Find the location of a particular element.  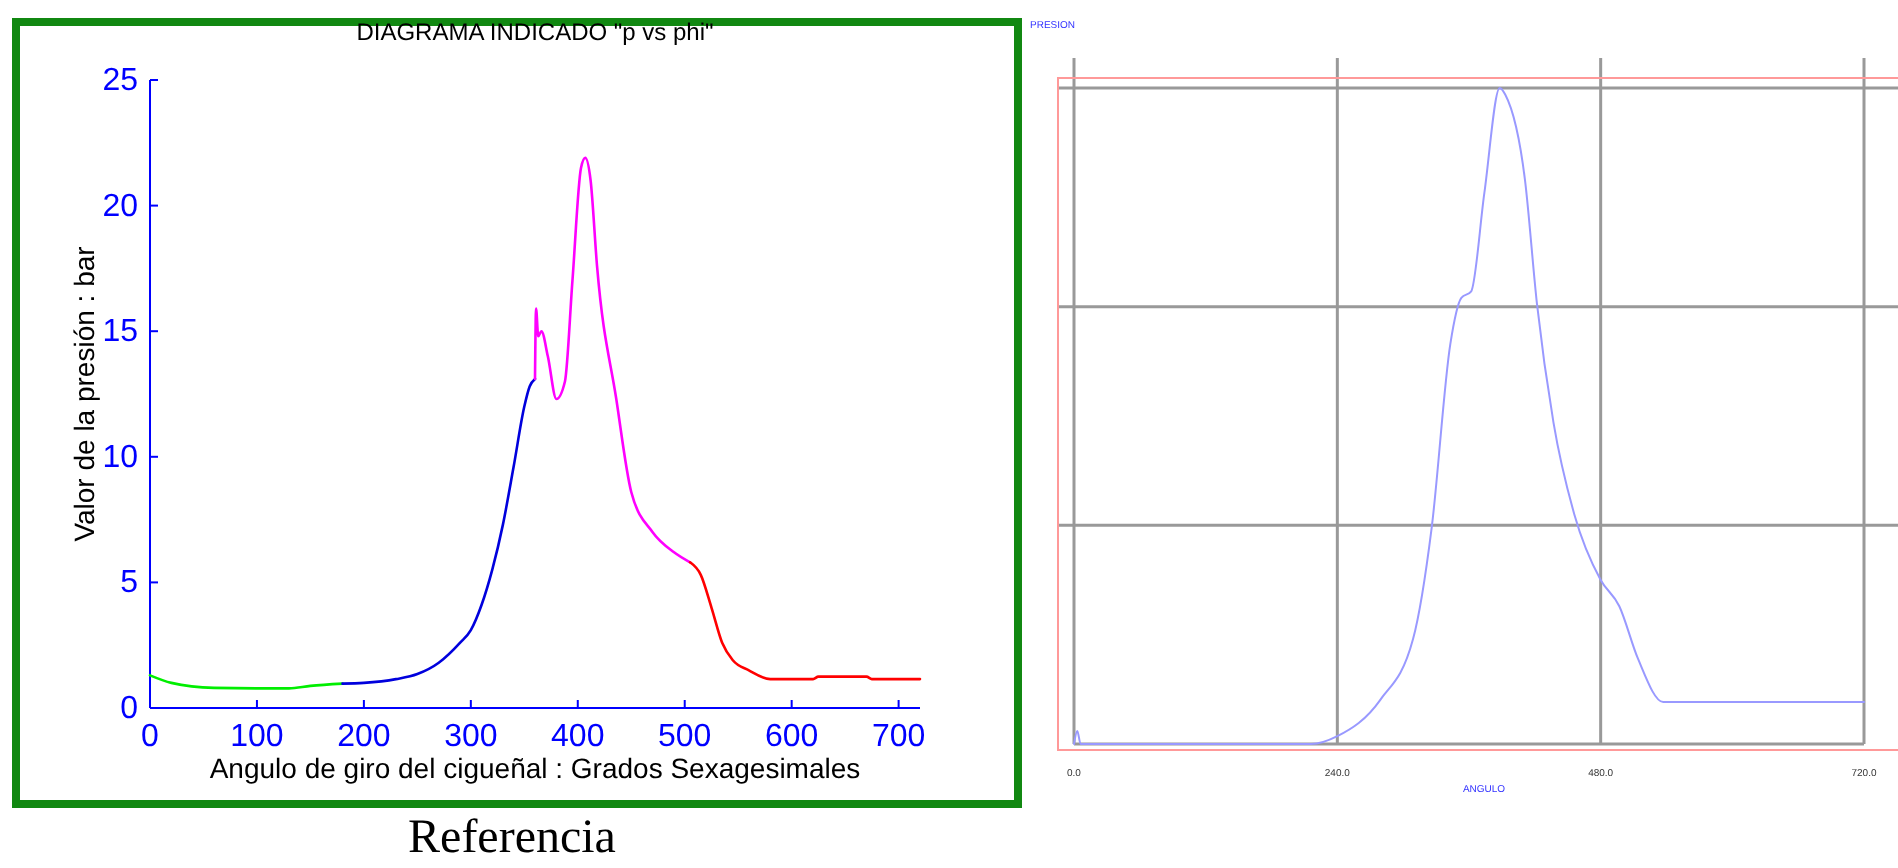

x-tick-label: 200 is located at coordinates (364, 737).